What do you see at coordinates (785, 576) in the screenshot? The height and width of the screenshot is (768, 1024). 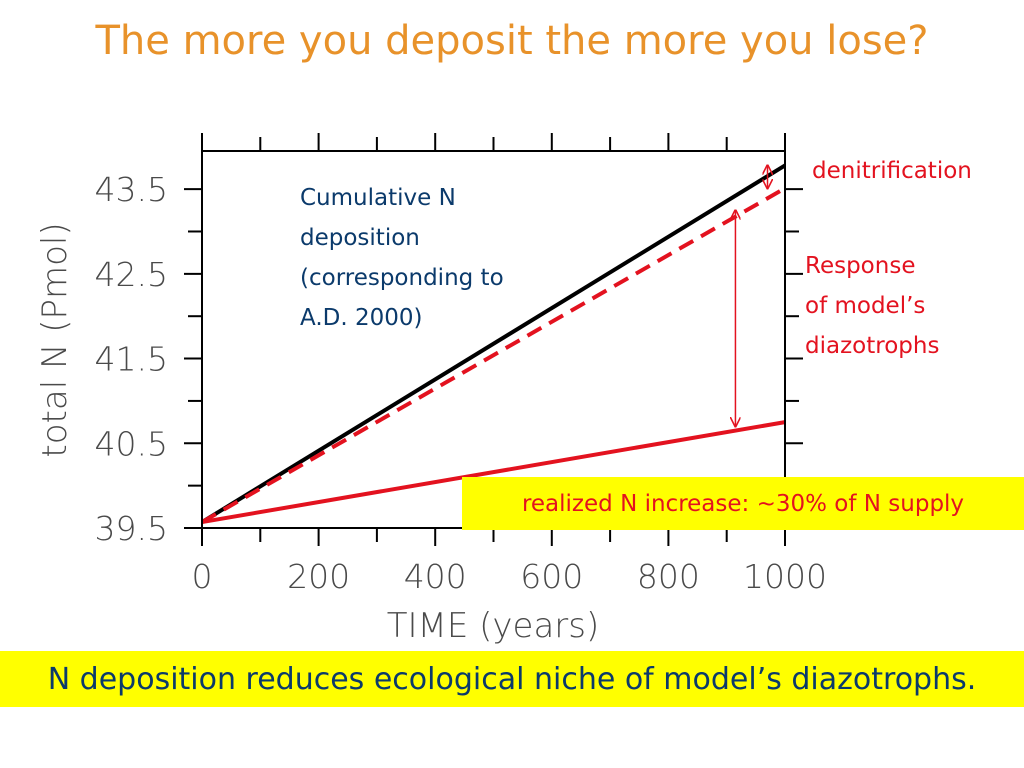 I see `x-tick-label: 1000` at bounding box center [785, 576].